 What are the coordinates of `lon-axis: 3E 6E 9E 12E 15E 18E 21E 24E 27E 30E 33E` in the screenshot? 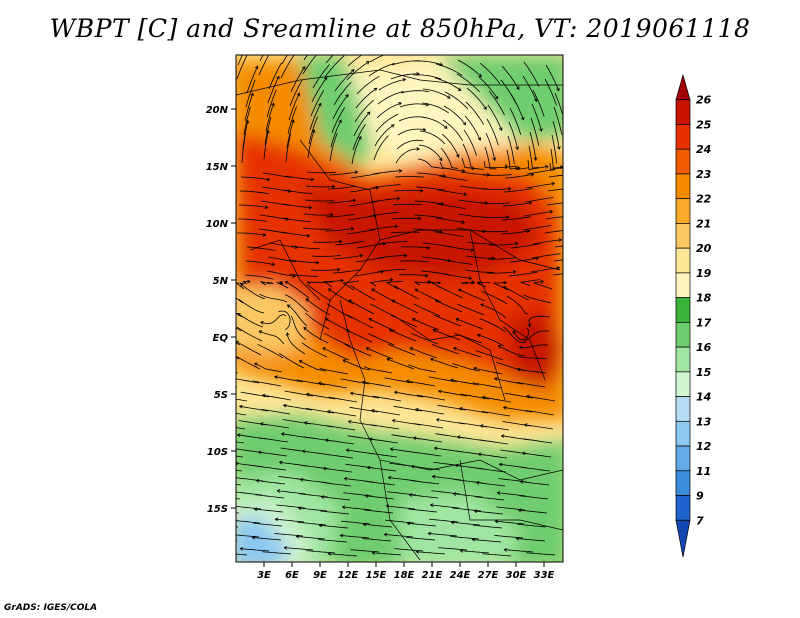 It's located at (406, 571).